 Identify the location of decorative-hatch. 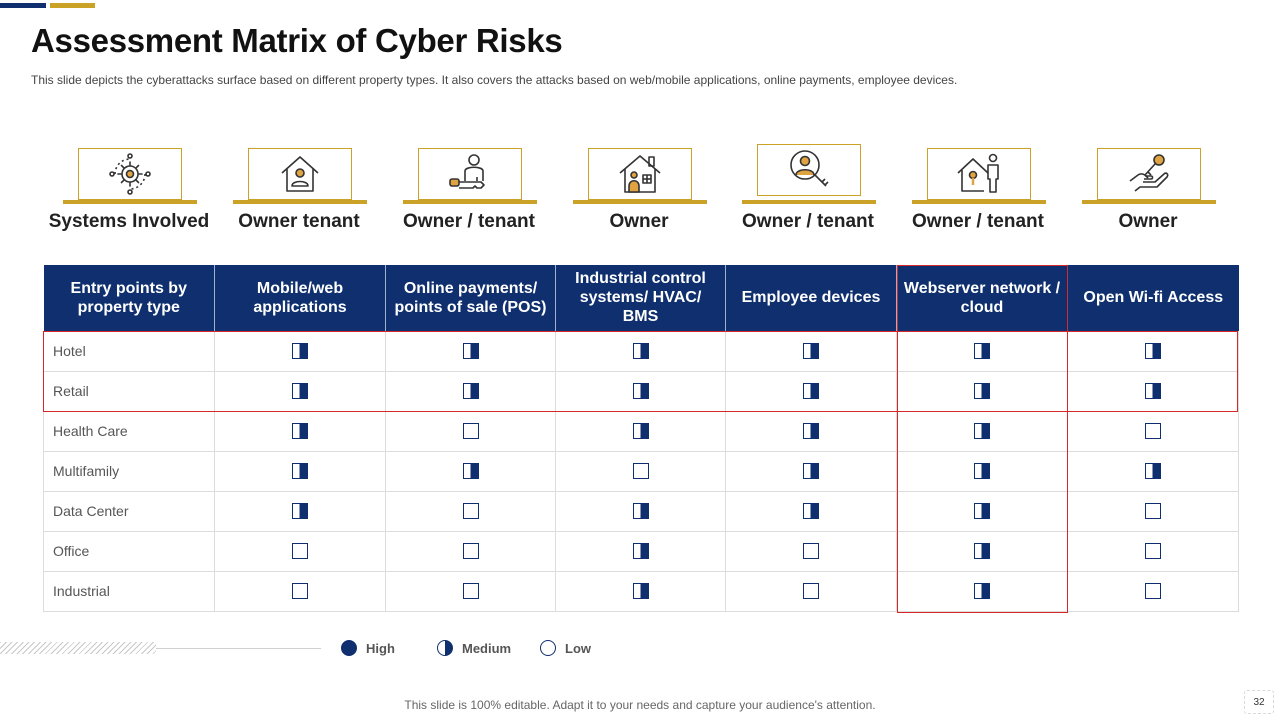
(78, 648).